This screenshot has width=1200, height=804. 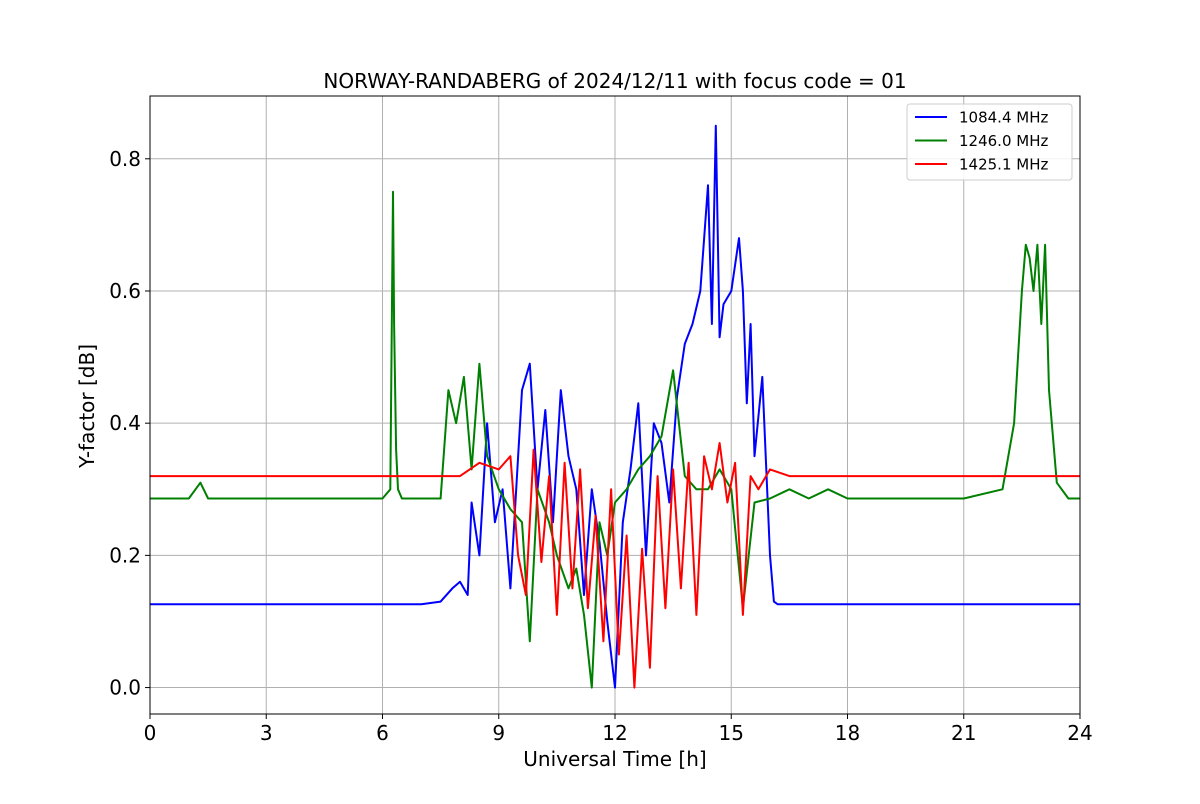 What do you see at coordinates (125, 423) in the screenshot?
I see `y-tick-label: 0.4` at bounding box center [125, 423].